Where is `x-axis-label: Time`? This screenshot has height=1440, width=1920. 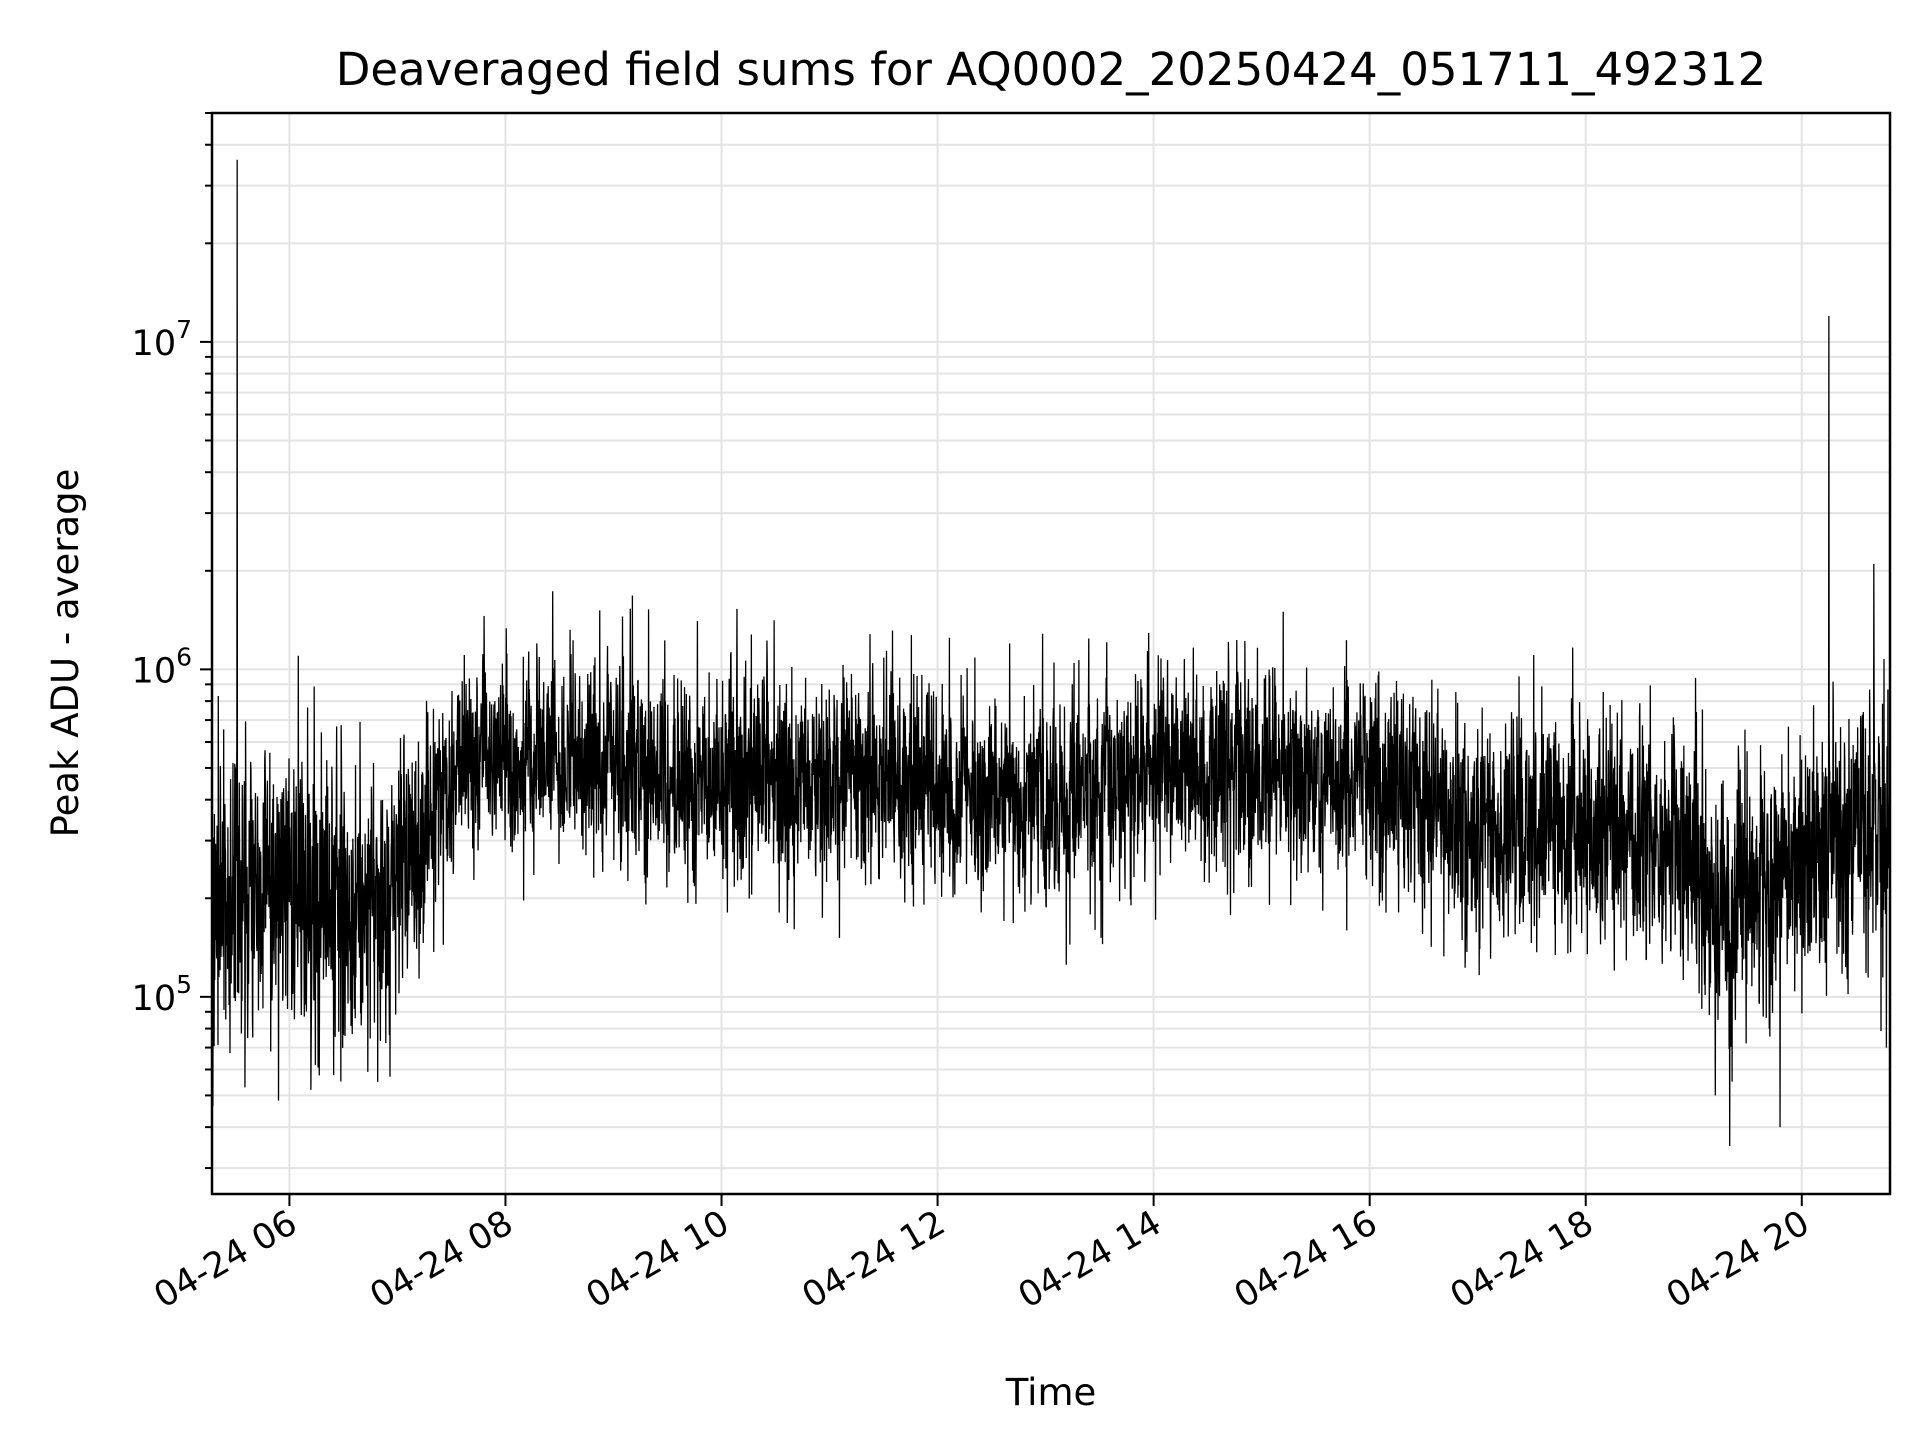
x-axis-label: Time is located at coordinates (1051, 1392).